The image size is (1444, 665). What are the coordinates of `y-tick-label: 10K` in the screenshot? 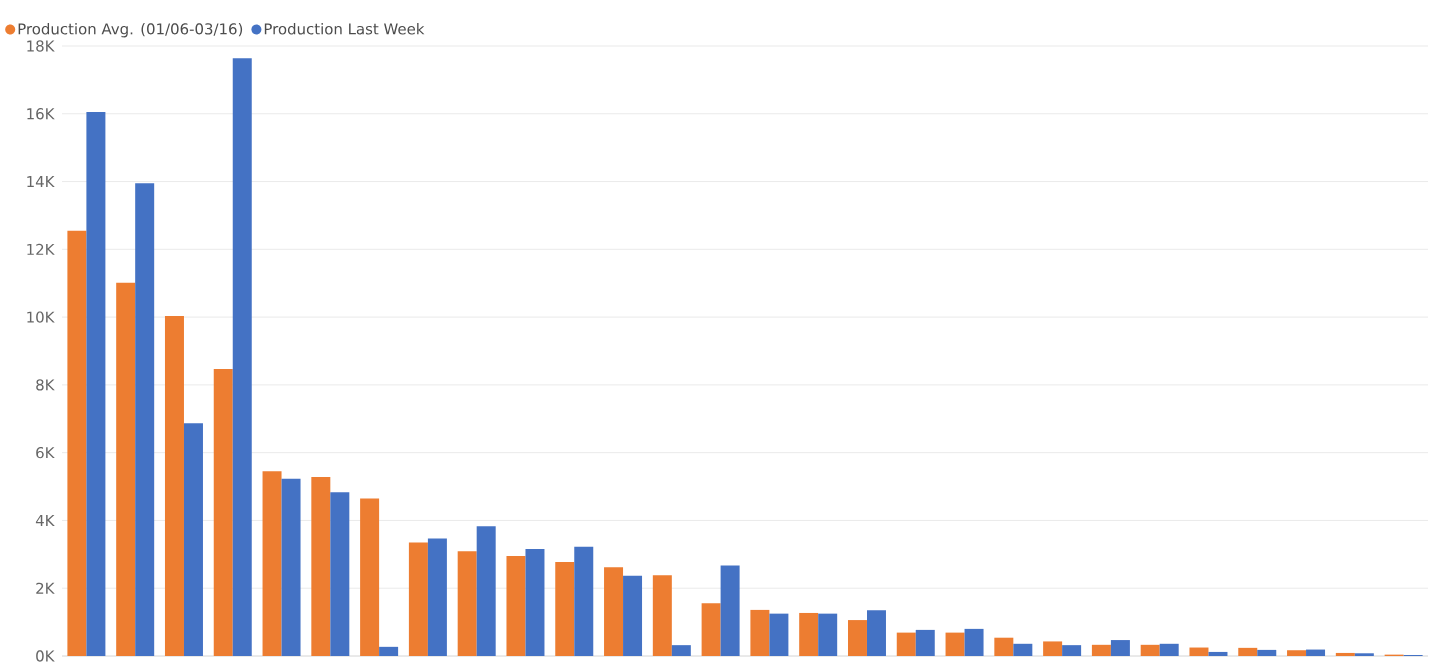 It's located at (41, 317).